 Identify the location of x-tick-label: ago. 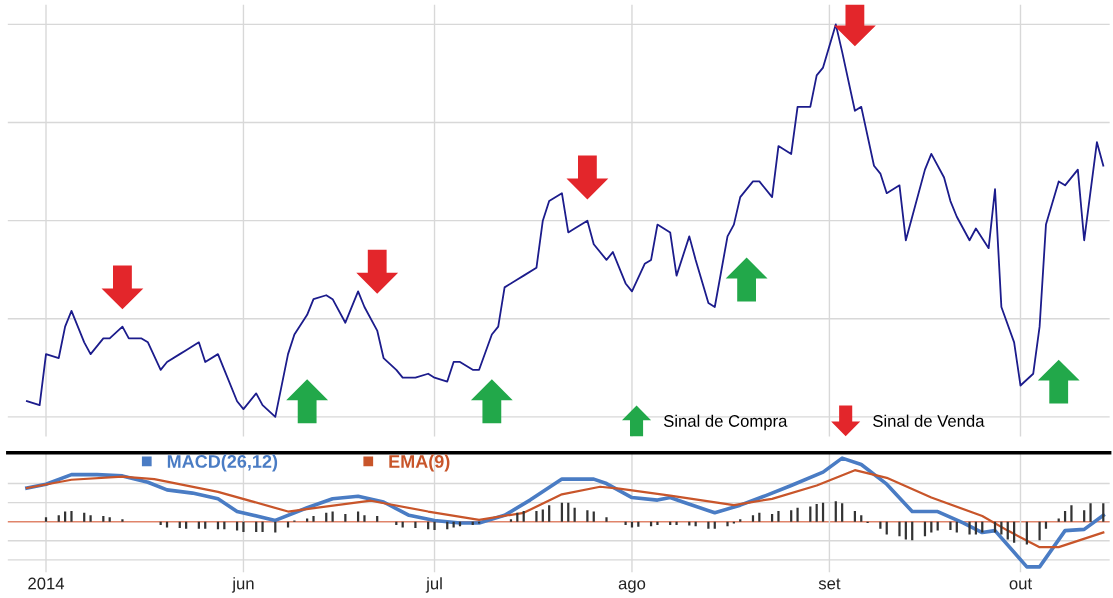
(632, 586).